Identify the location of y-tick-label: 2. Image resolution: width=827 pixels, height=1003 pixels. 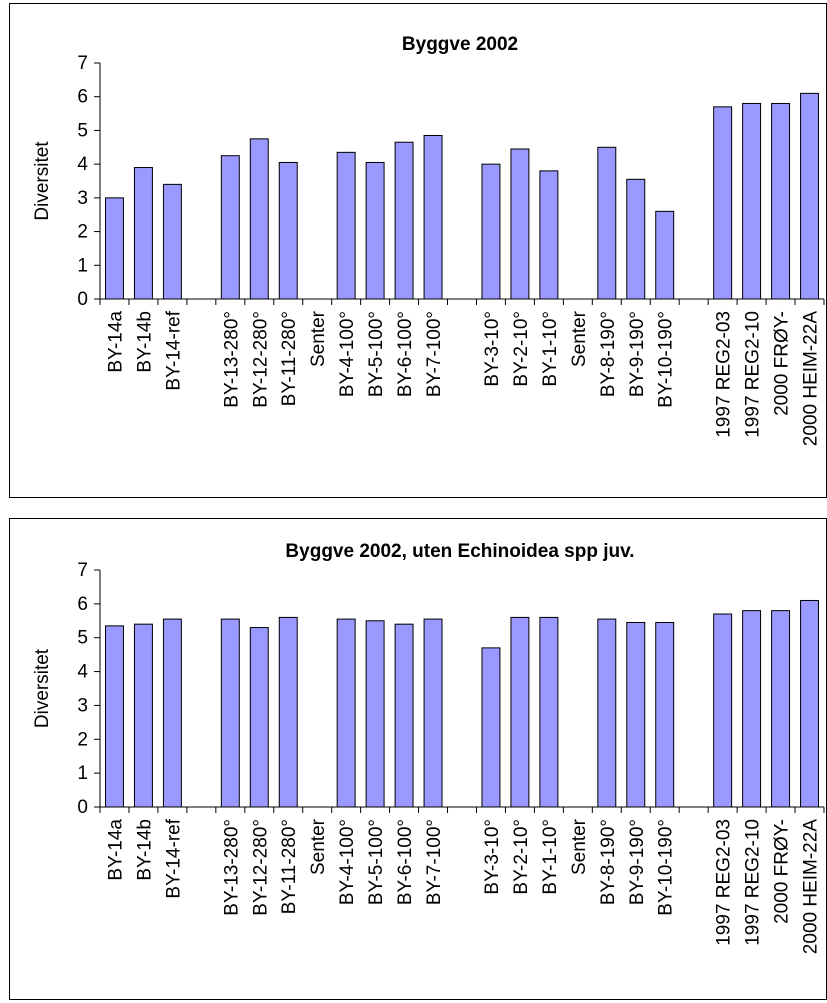
(82, 232).